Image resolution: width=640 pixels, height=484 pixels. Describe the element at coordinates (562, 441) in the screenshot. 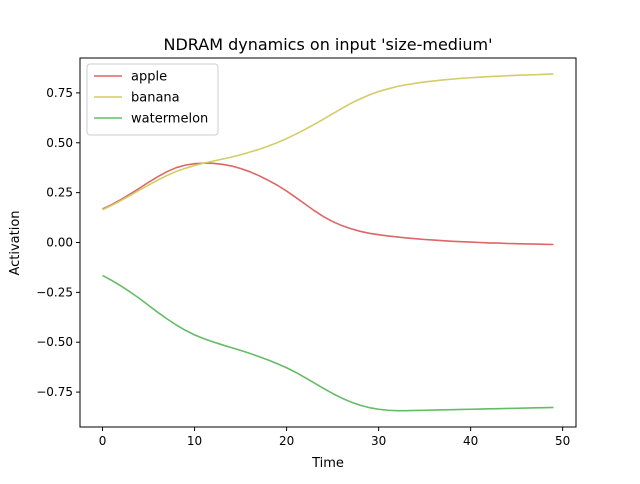

I see `x-tick-label: 50` at that location.